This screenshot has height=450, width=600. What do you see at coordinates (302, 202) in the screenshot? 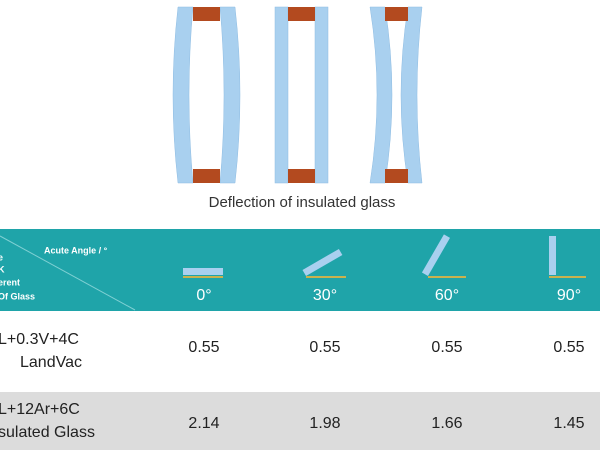
I see `caption: Deflection of insulated glass` at bounding box center [302, 202].